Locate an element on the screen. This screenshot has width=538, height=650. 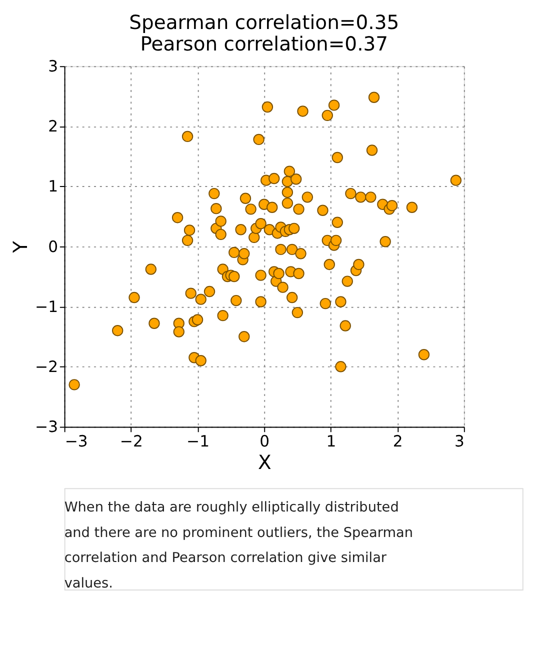
y-axis-title: Y is located at coordinates (20, 247).